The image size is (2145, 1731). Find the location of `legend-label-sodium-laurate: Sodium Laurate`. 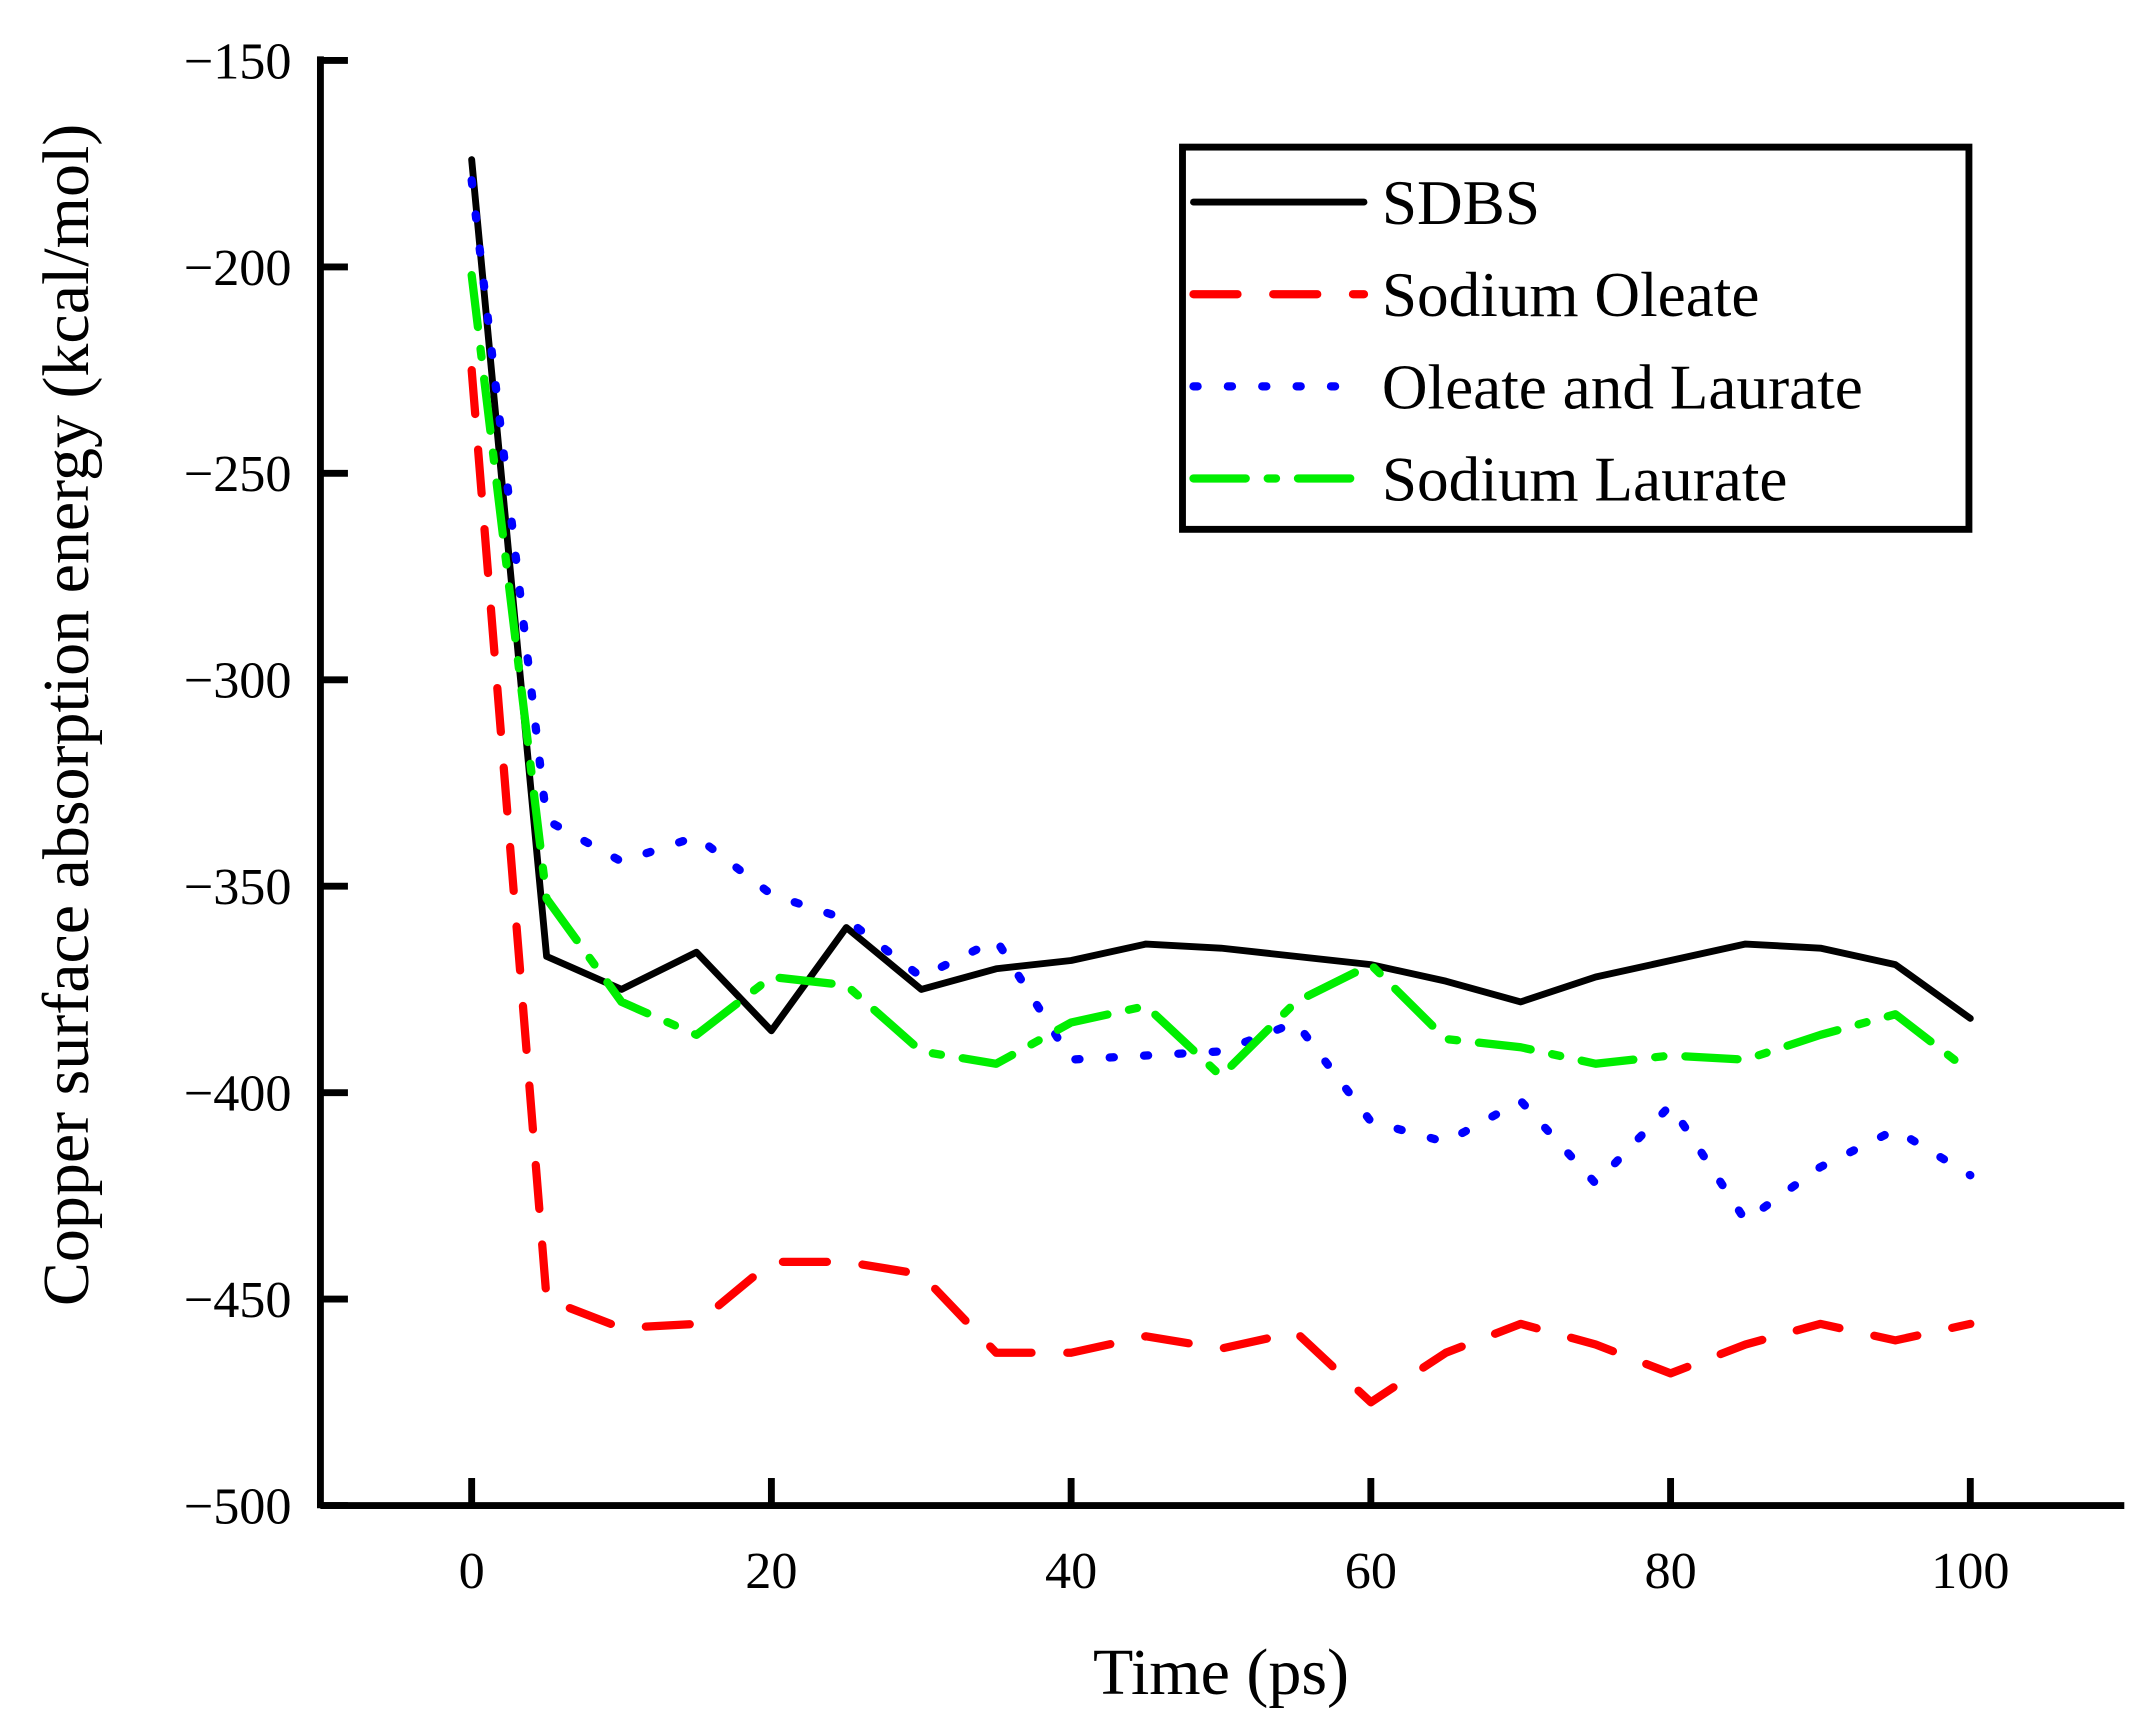

legend-label-sodium-laurate: Sodium Laurate is located at coordinates (1585, 479).